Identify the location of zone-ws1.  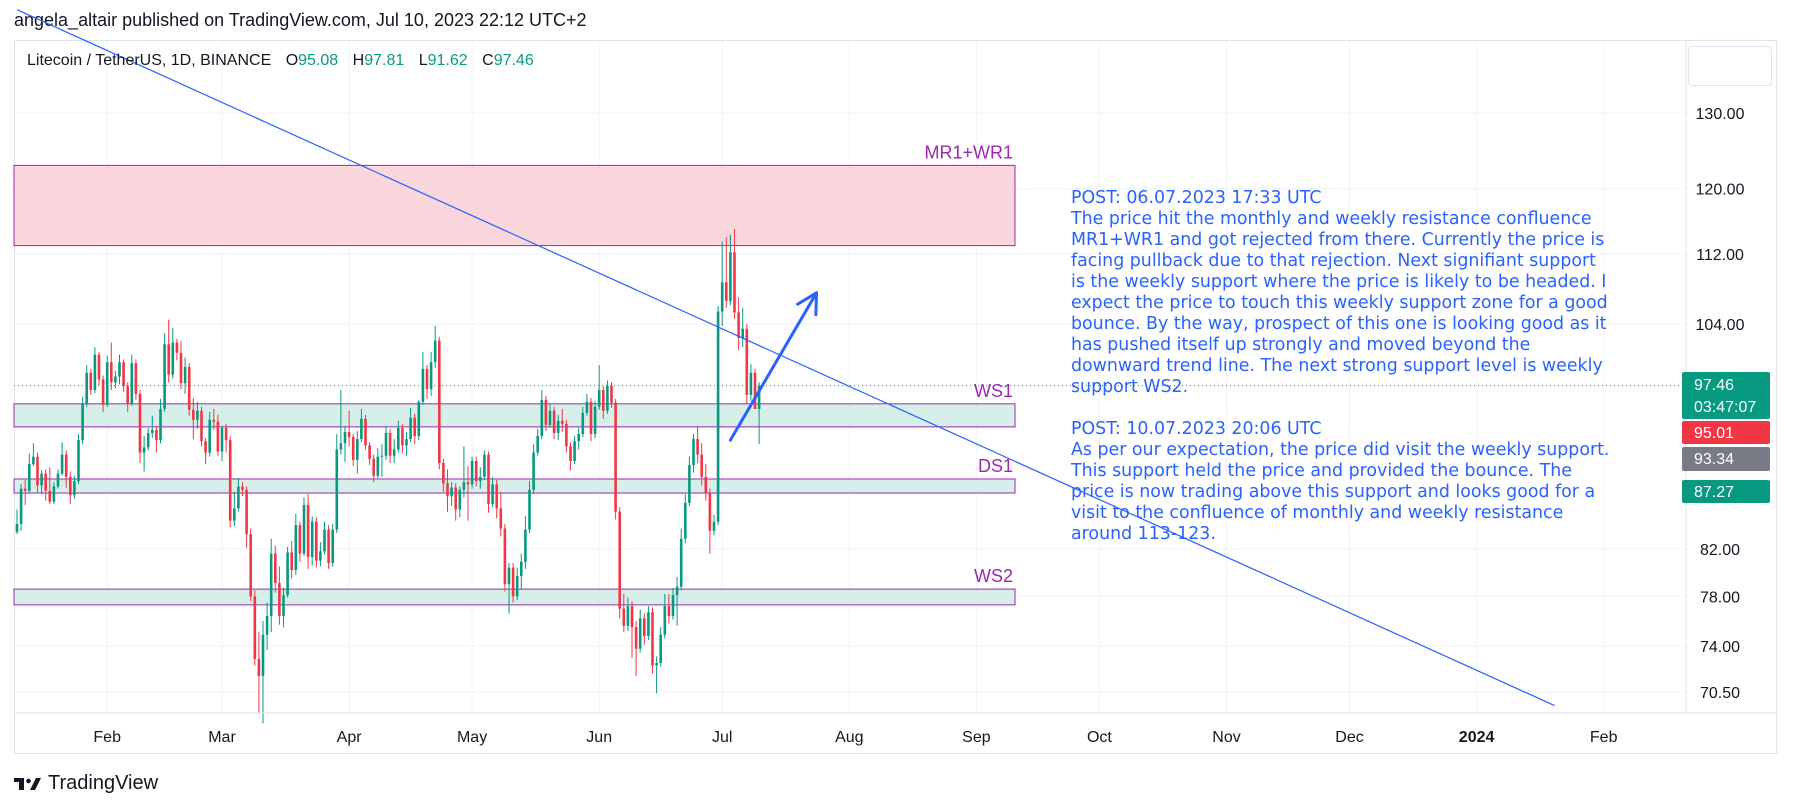
(514, 415).